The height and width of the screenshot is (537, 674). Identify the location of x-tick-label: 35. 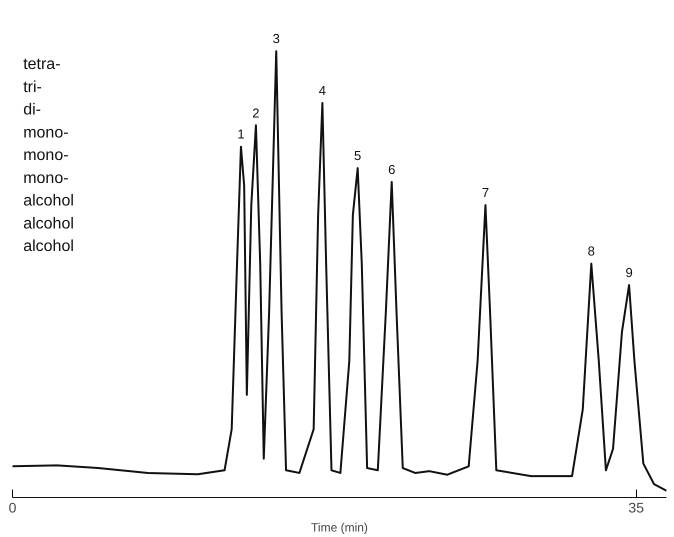
(636, 508).